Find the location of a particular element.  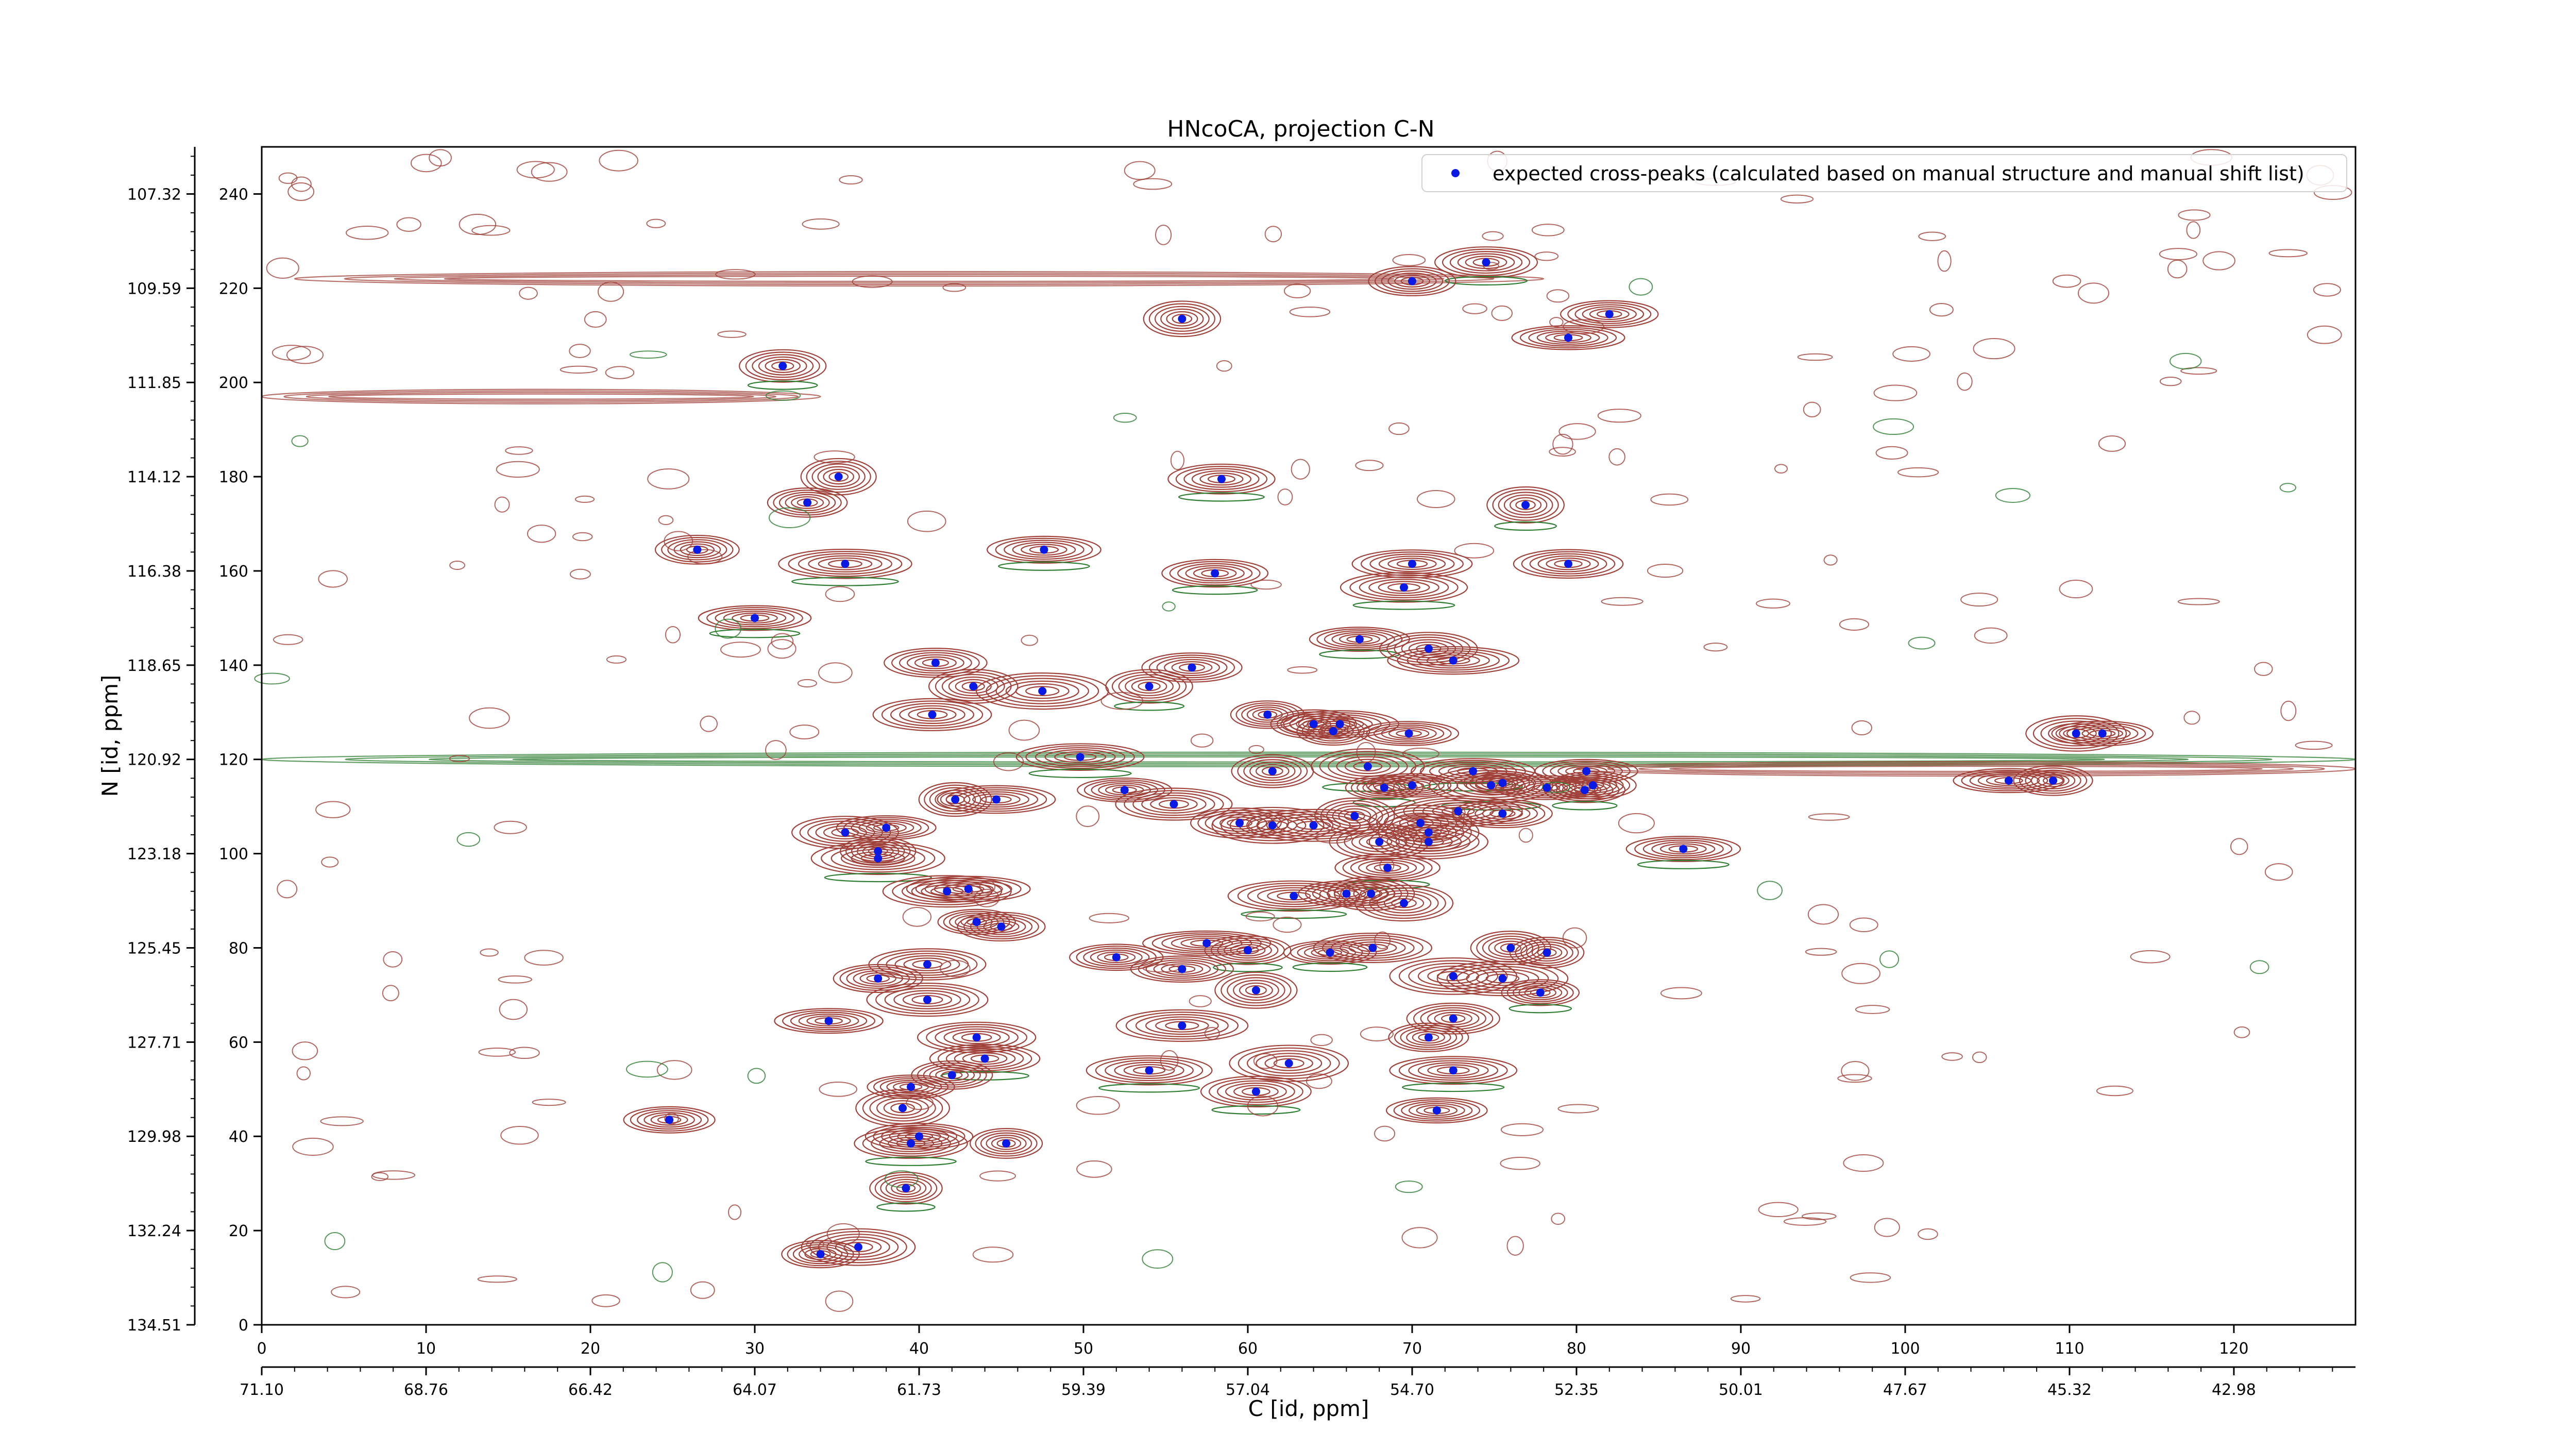

x-index-tick-label: 90 is located at coordinates (1741, 1349).